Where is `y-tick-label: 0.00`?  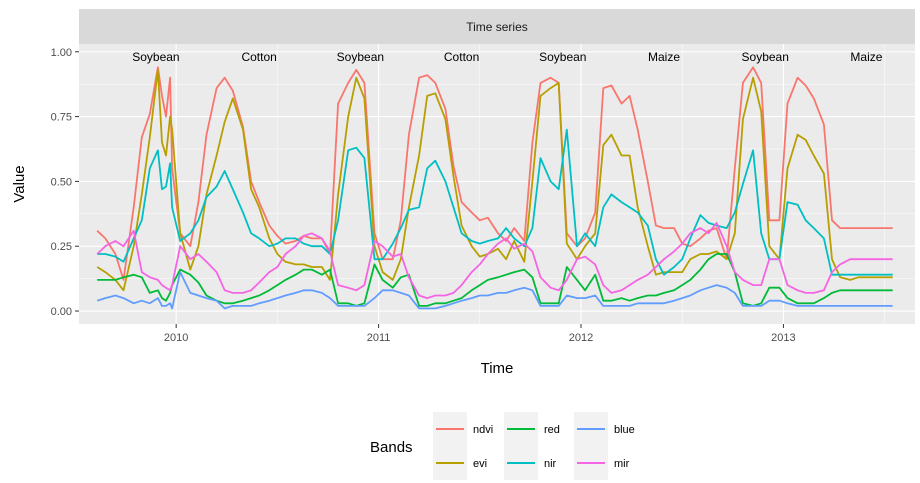 y-tick-label: 0.00 is located at coordinates (61, 312).